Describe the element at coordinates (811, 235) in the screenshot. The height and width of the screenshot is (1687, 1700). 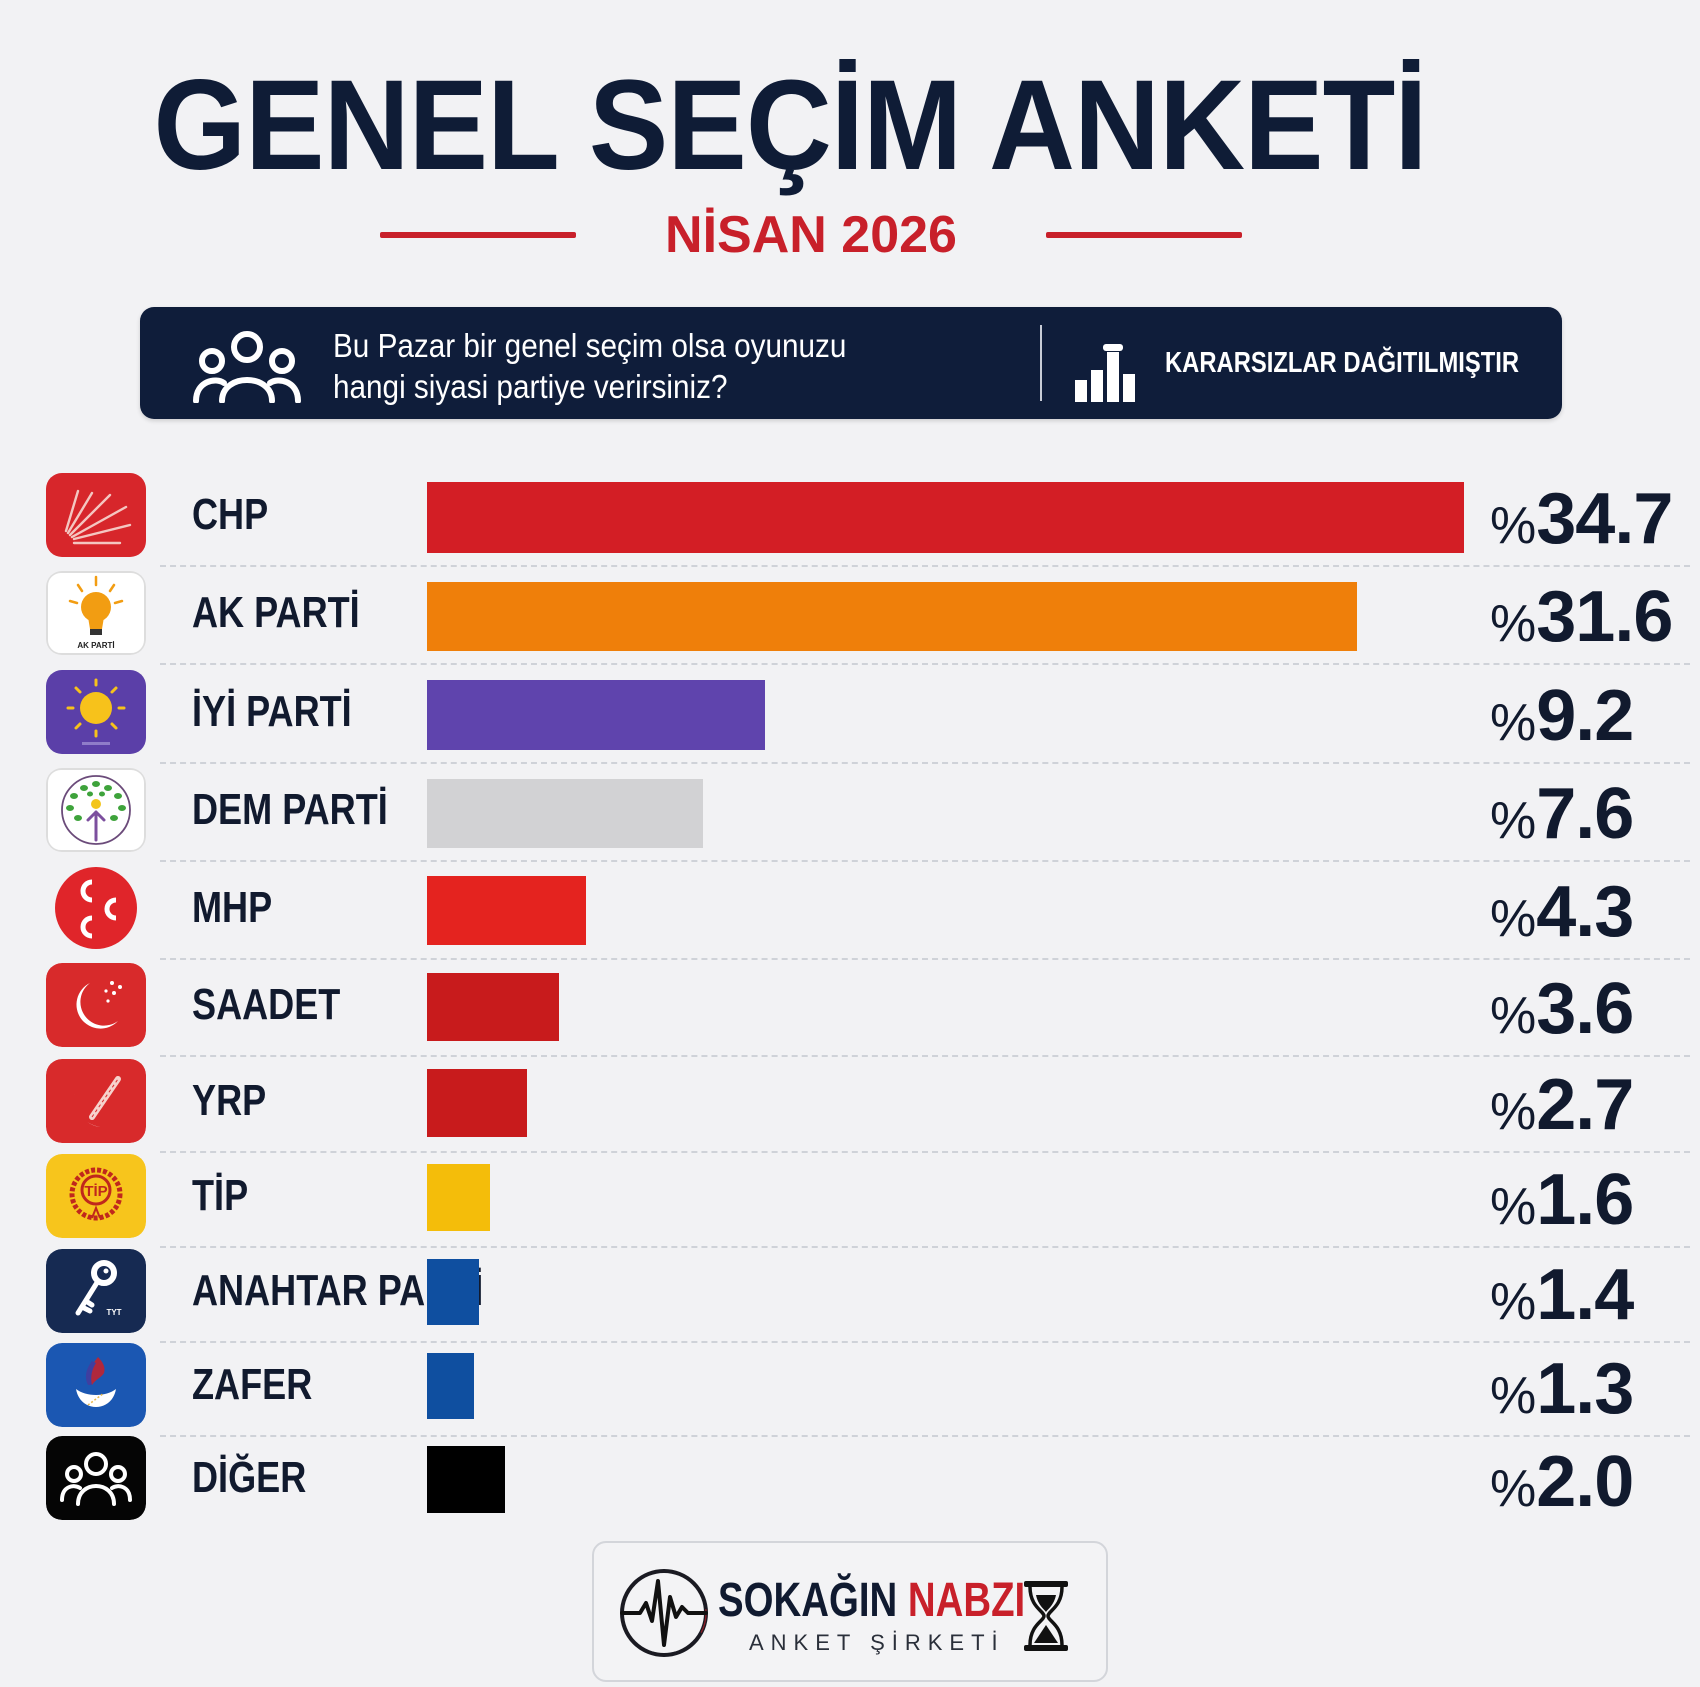
I see `subtitle-block: NİSAN 2026` at that location.